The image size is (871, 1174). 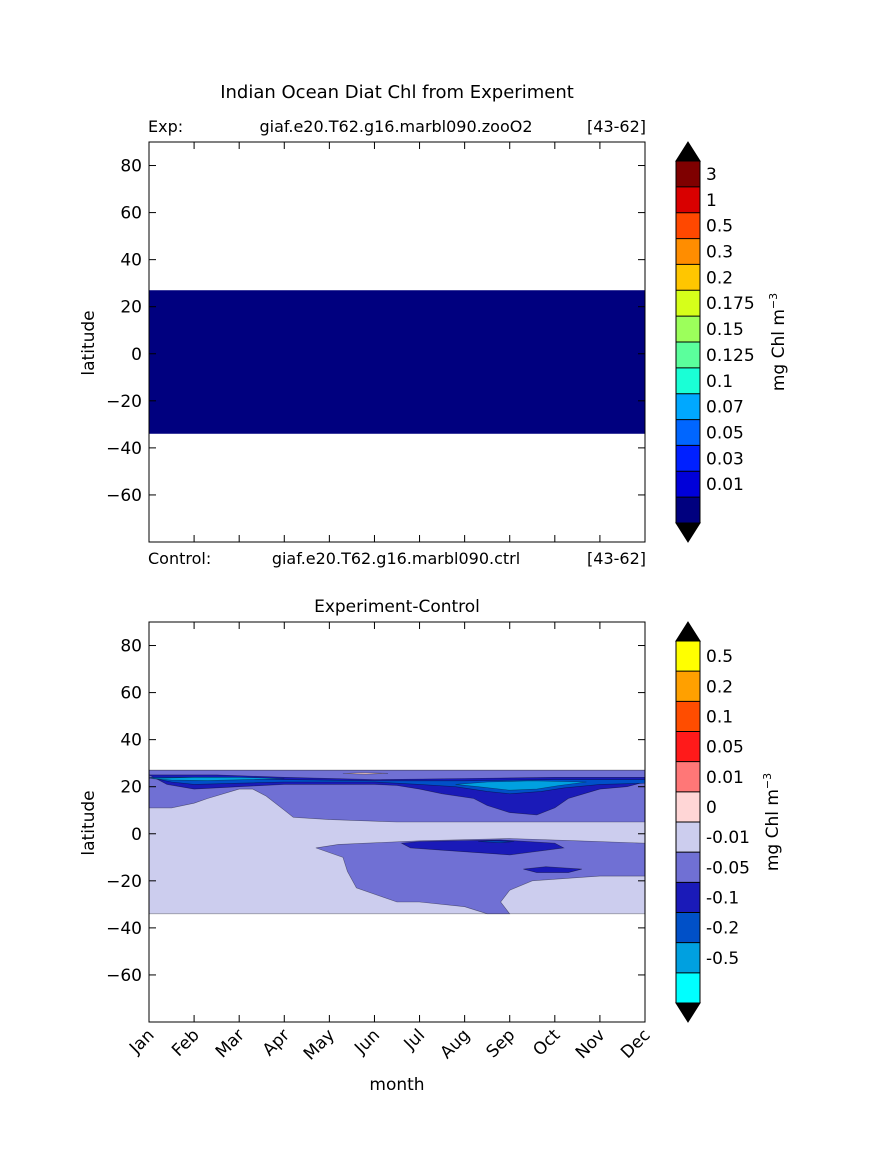 I want to click on bottom-colorbar: 0.5 0.2 0.1 0.05 0.01 0 -0.01 -0.05 -0.1 -0.2 -0.5, so click(x=712, y=822).